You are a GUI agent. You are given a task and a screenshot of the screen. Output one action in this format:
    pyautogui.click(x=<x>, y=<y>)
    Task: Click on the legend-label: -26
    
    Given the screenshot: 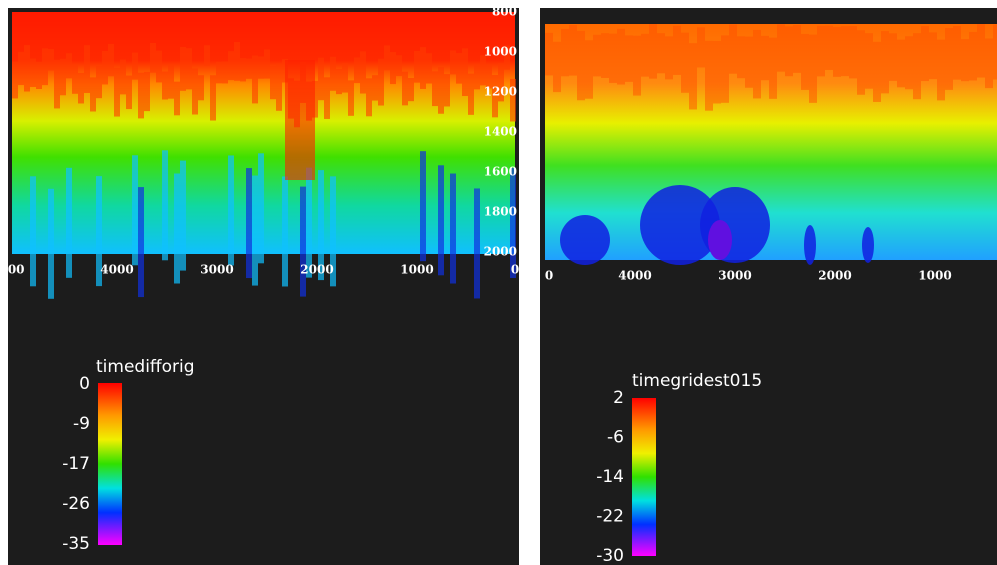 What is the action you would take?
    pyautogui.click(x=76, y=504)
    